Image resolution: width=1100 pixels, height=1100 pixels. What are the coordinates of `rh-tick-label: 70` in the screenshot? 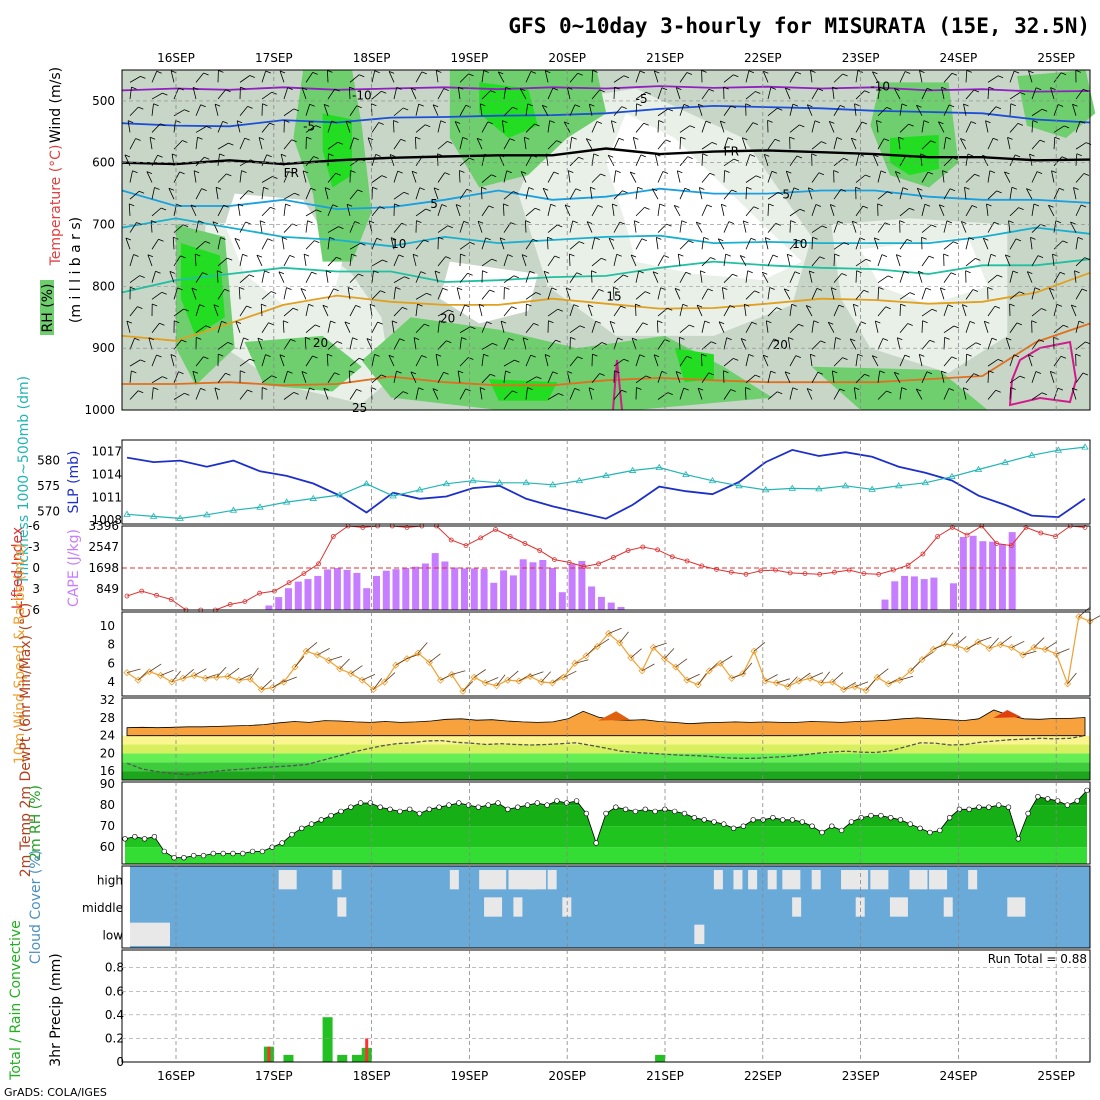 It's located at (107, 826).